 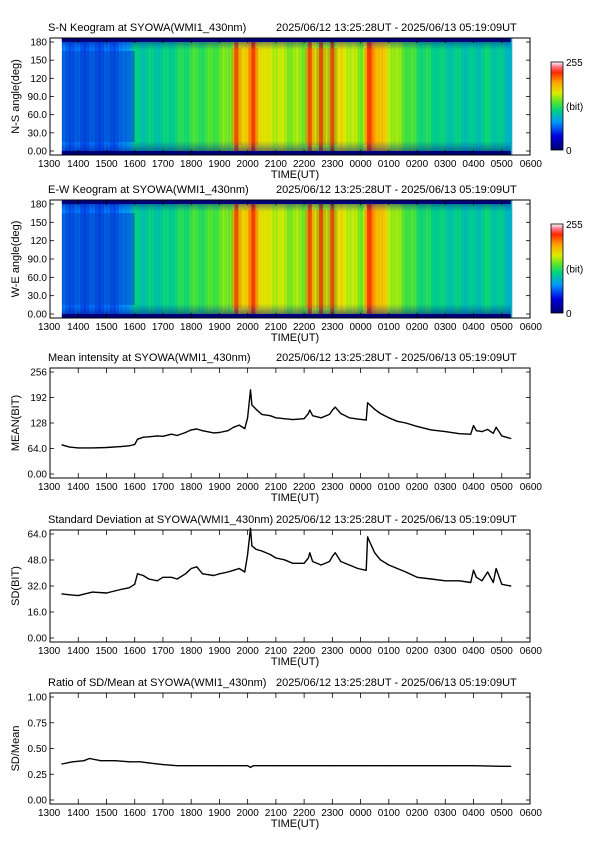 What do you see at coordinates (38, 133) in the screenshot?
I see `y-tick-label: 30.0` at bounding box center [38, 133].